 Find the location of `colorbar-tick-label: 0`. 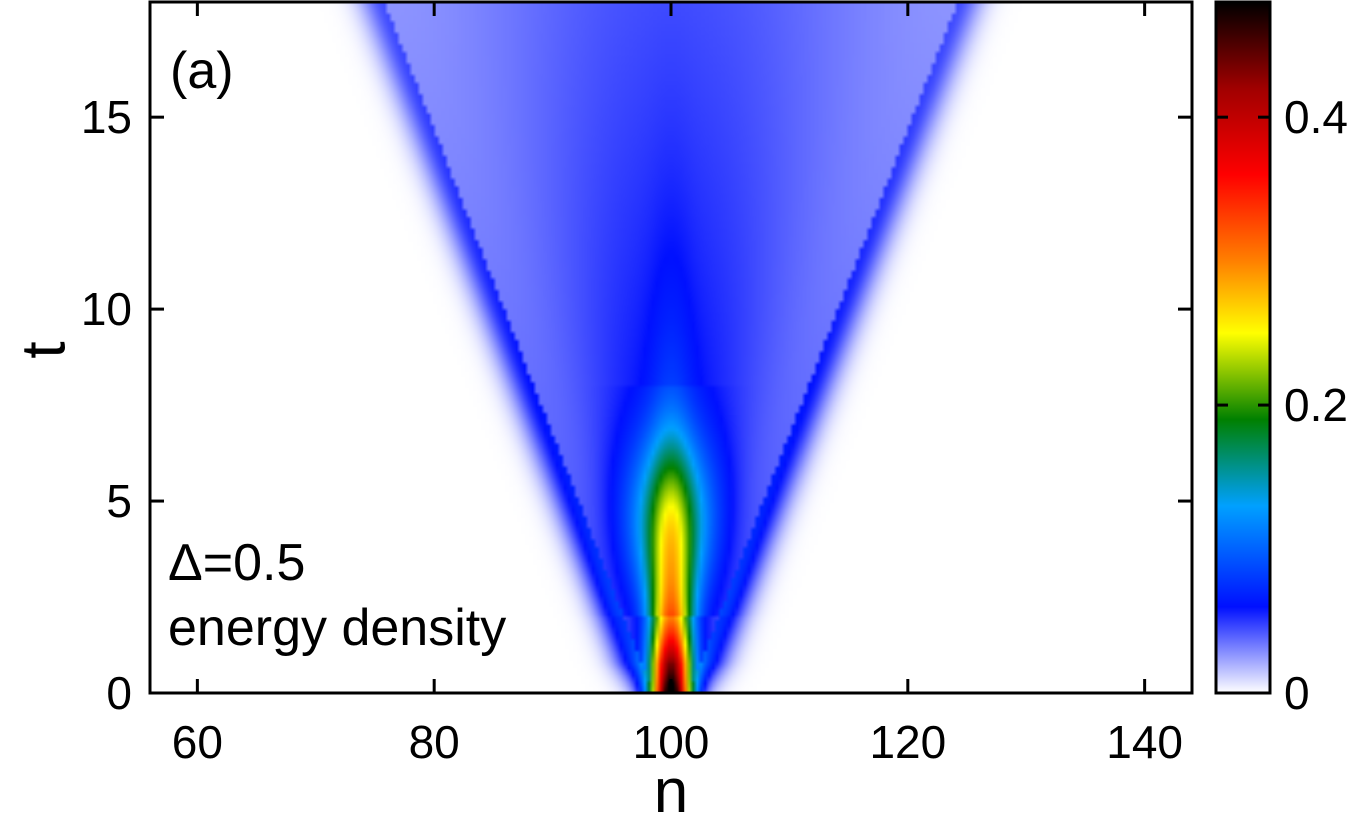

colorbar-tick-label: 0 is located at coordinates (1297, 693).